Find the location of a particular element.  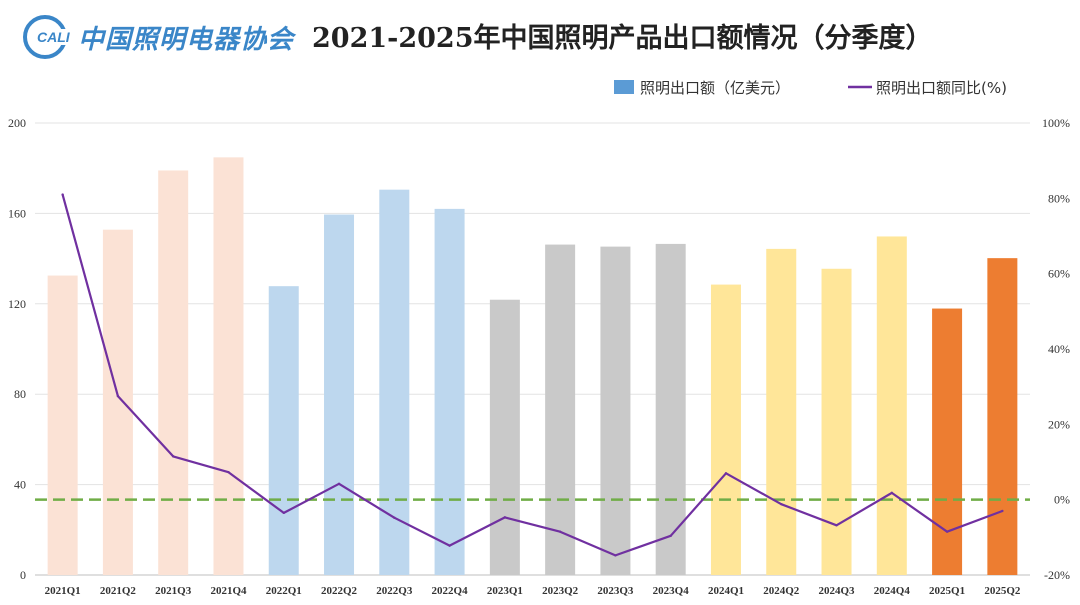

bar-2024Q4 is located at coordinates (891, 405).